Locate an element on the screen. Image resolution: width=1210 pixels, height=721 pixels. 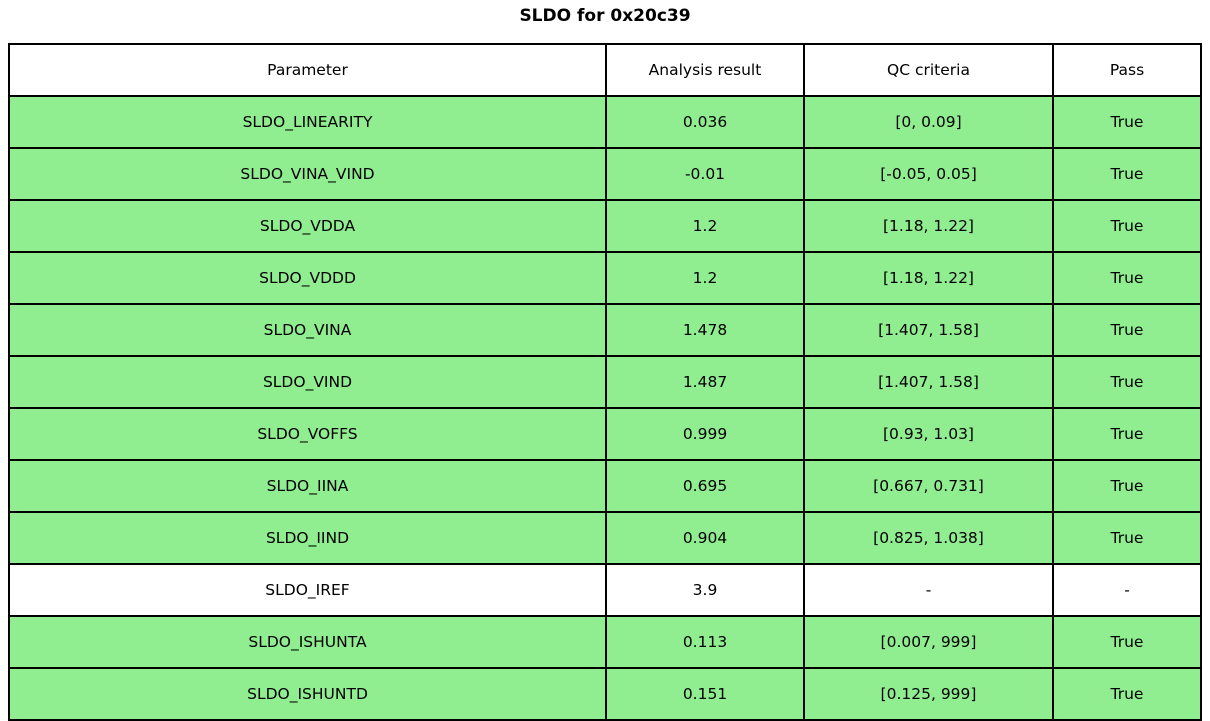
cell-pass: - is located at coordinates (1127, 590).